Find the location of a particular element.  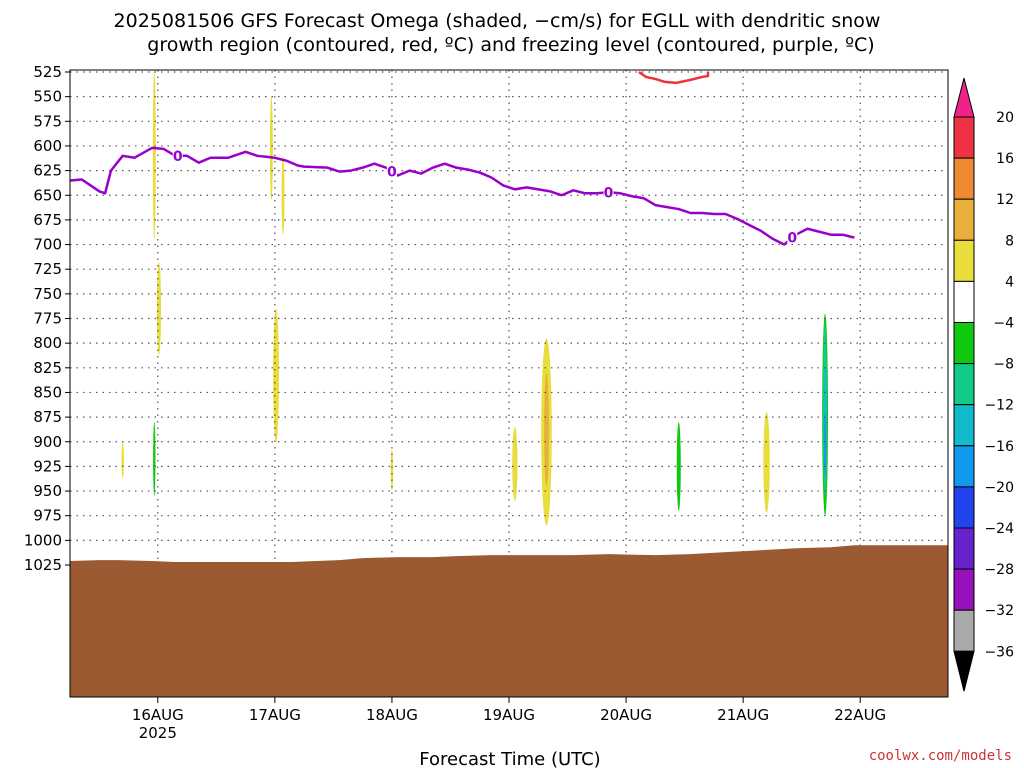

y-tick-label: 875 is located at coordinates (47, 417).